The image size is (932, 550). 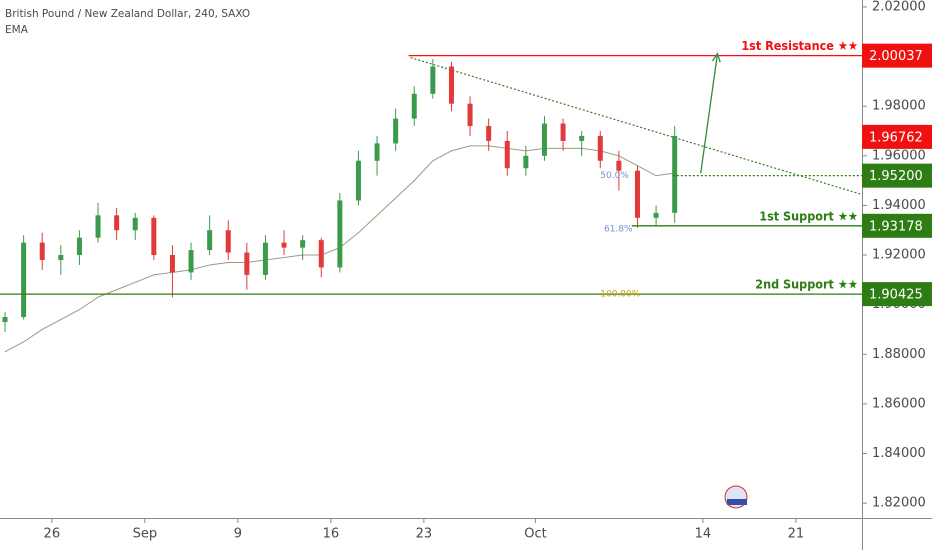 What do you see at coordinates (331, 534) in the screenshot?
I see `x-tick-label: 16` at bounding box center [331, 534].